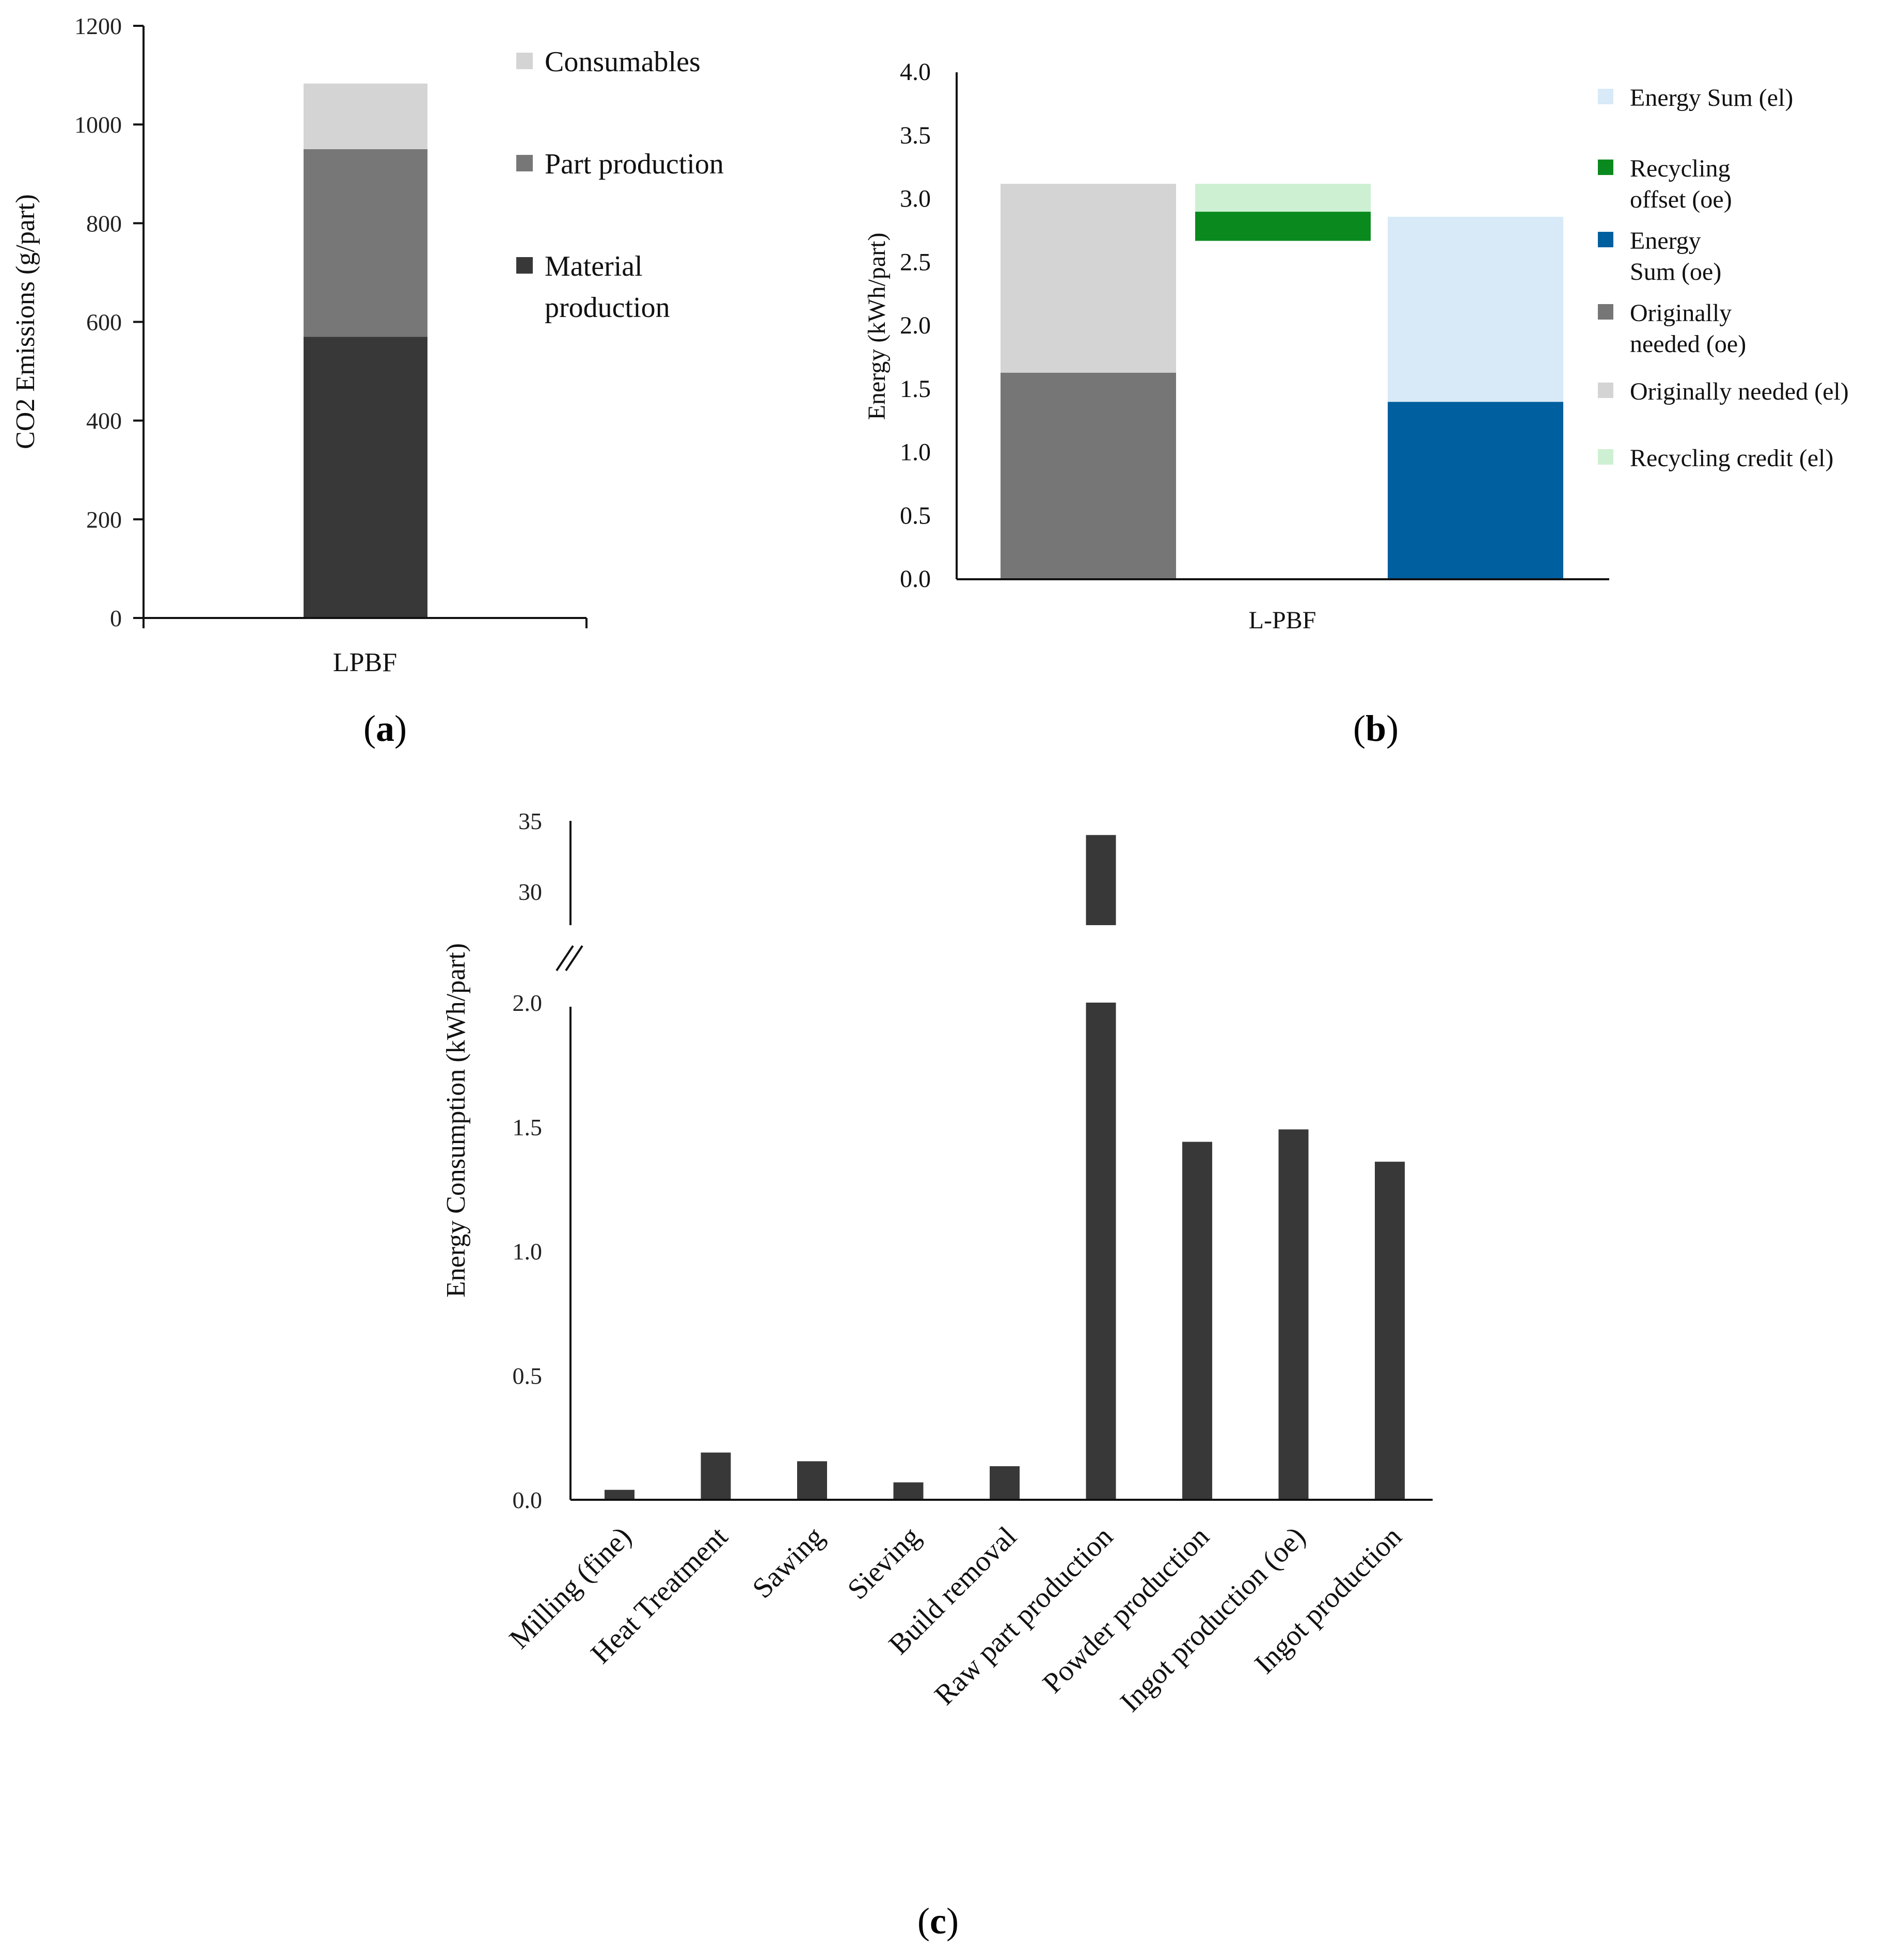 This screenshot has height=1951, width=1904. I want to click on chart-b-y-tick-label: 0.0, so click(915, 579).